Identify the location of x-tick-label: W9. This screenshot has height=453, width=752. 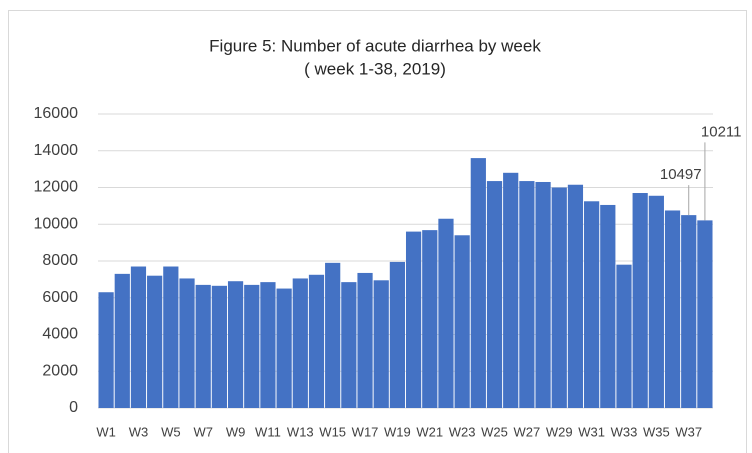
(236, 431).